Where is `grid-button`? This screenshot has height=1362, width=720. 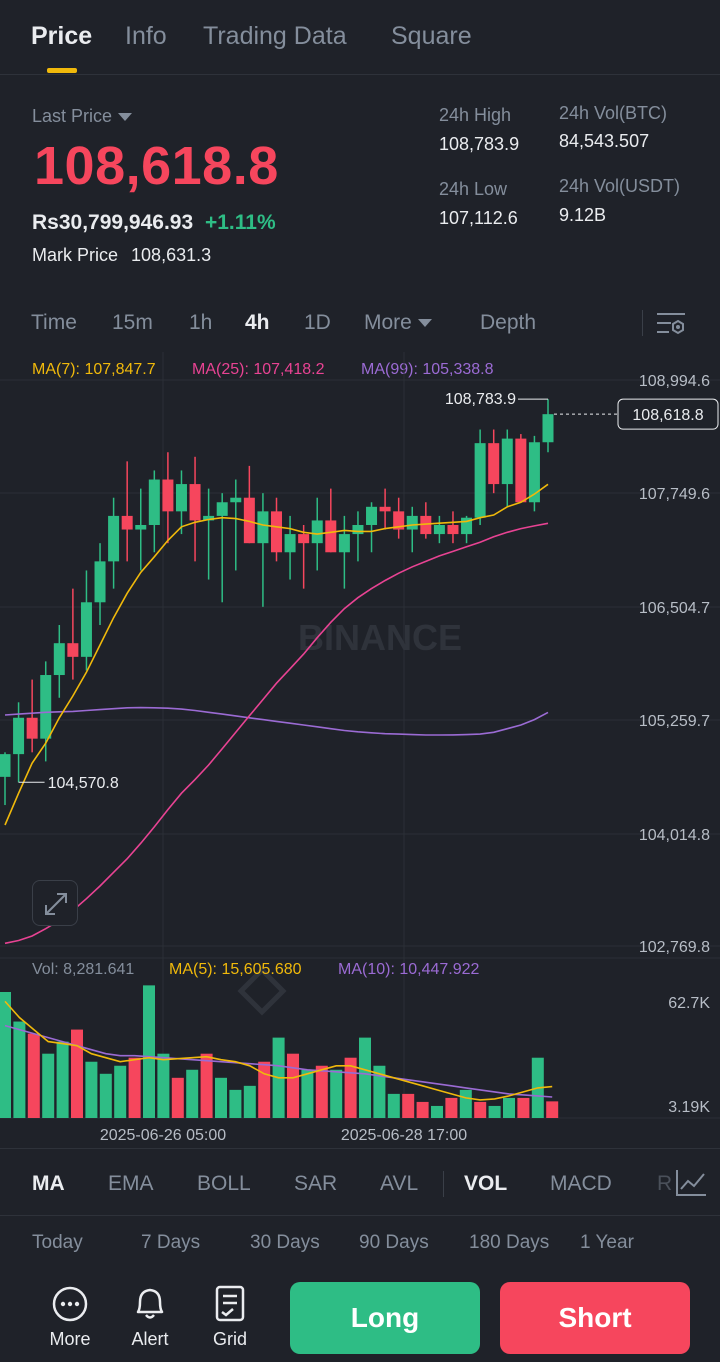 grid-button is located at coordinates (230, 1306).